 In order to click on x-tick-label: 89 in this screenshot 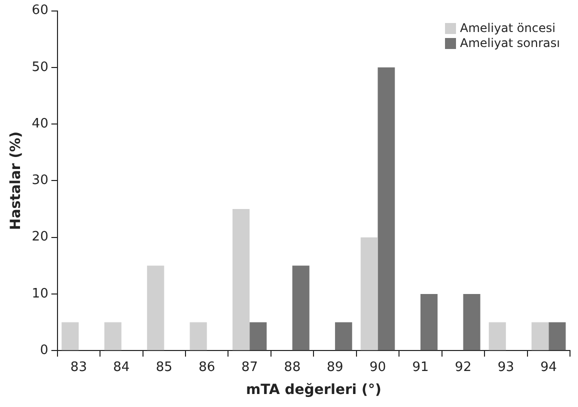, I will do `click(335, 367)`.